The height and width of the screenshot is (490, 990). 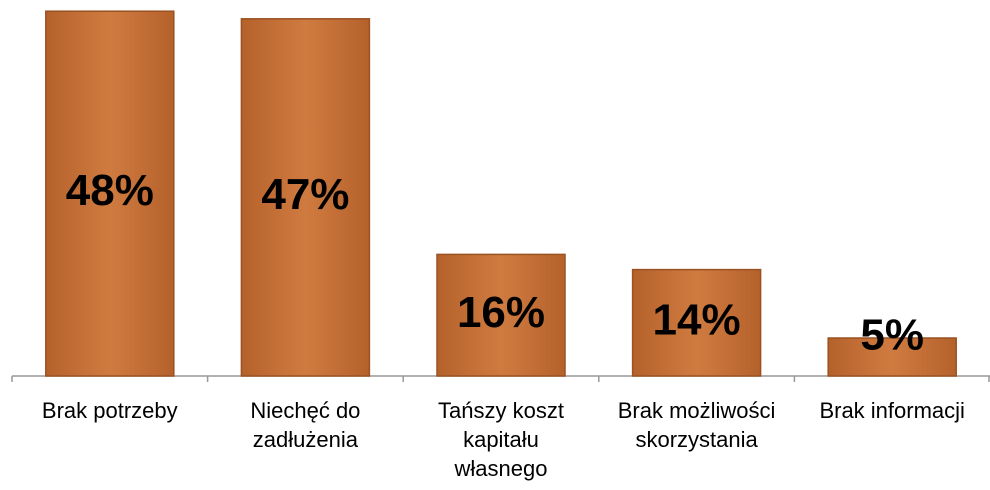 I want to click on value-label: 5%, so click(x=892, y=335).